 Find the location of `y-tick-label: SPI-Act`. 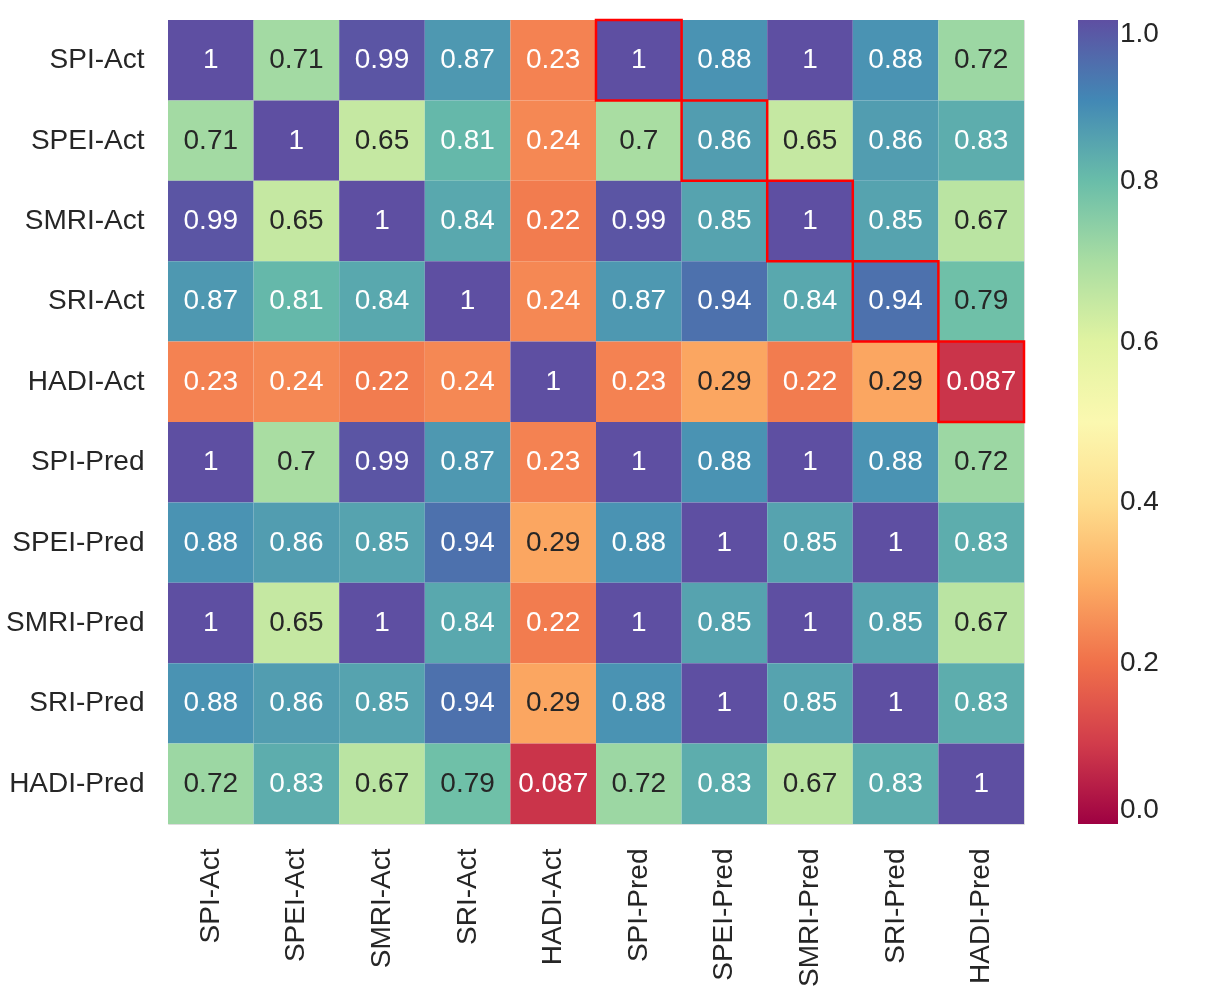

y-tick-label: SPI-Act is located at coordinates (97, 59).